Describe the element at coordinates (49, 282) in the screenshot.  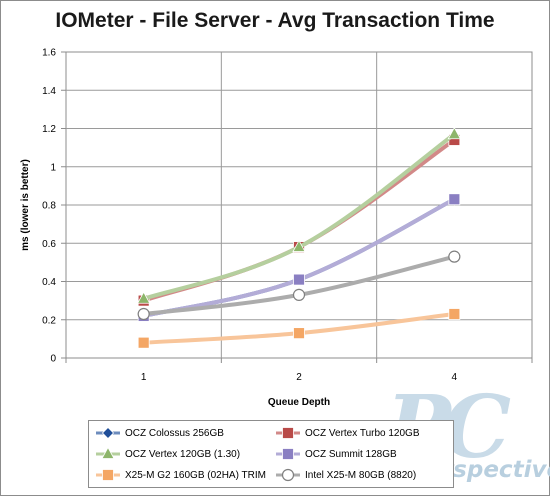
I see `y-tick-label: 0.4` at that location.